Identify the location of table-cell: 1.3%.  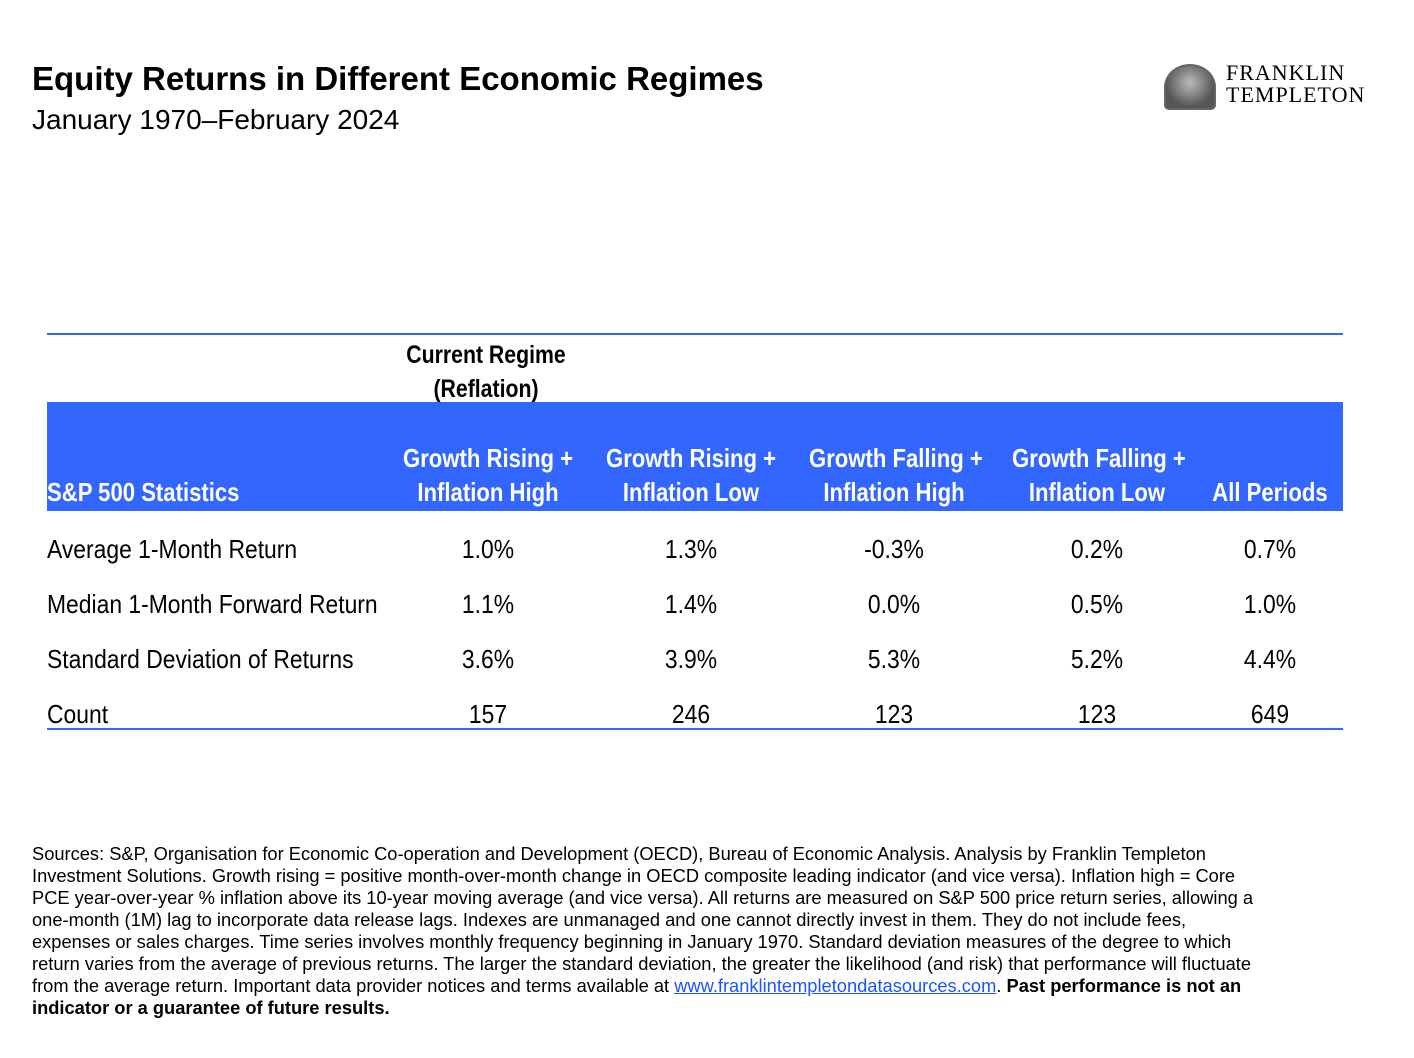
(691, 549).